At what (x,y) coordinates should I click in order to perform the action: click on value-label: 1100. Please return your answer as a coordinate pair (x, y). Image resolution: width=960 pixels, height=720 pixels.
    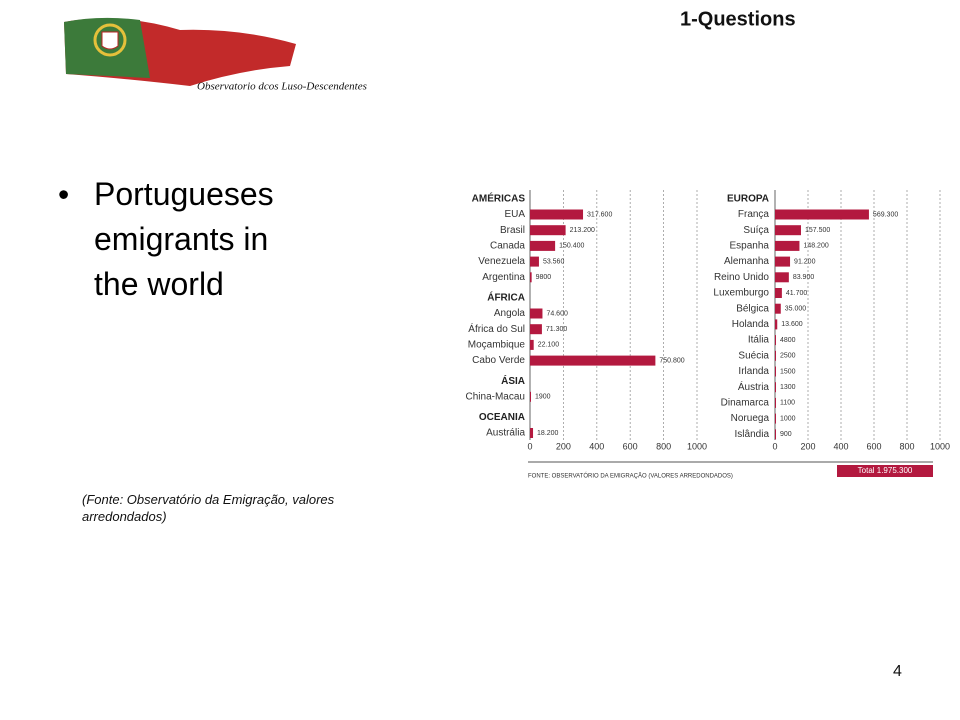
    Looking at the image, I should click on (787, 403).